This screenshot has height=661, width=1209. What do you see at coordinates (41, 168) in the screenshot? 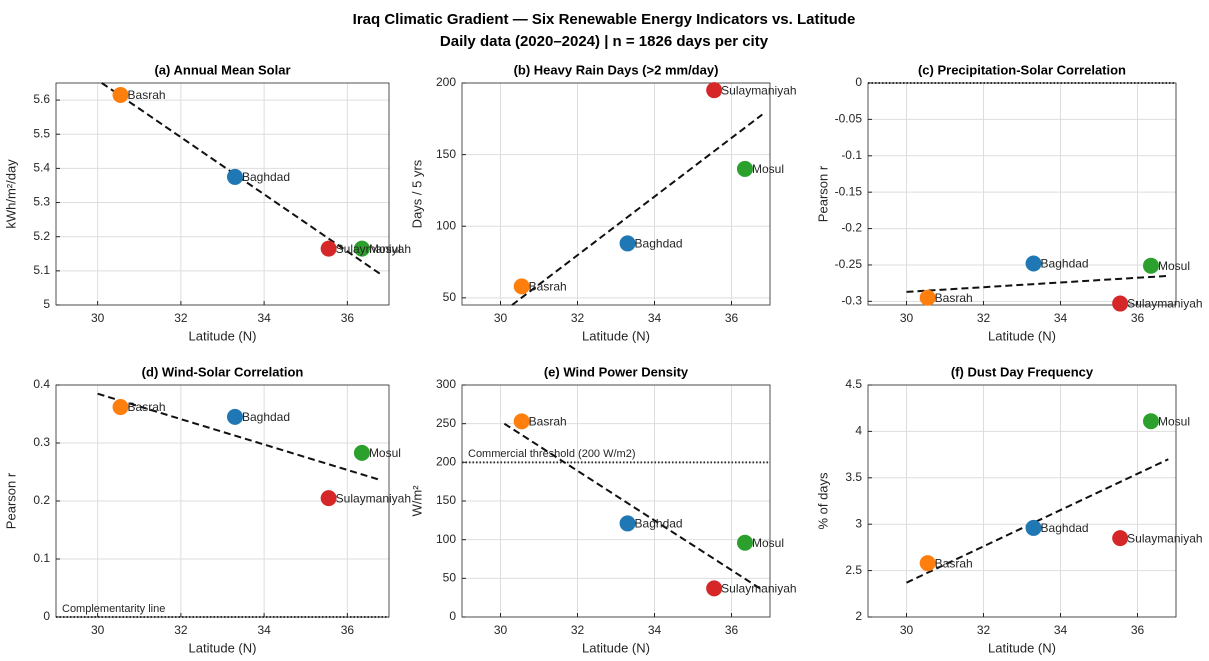
I see `y-tick-label: 5.4` at bounding box center [41, 168].